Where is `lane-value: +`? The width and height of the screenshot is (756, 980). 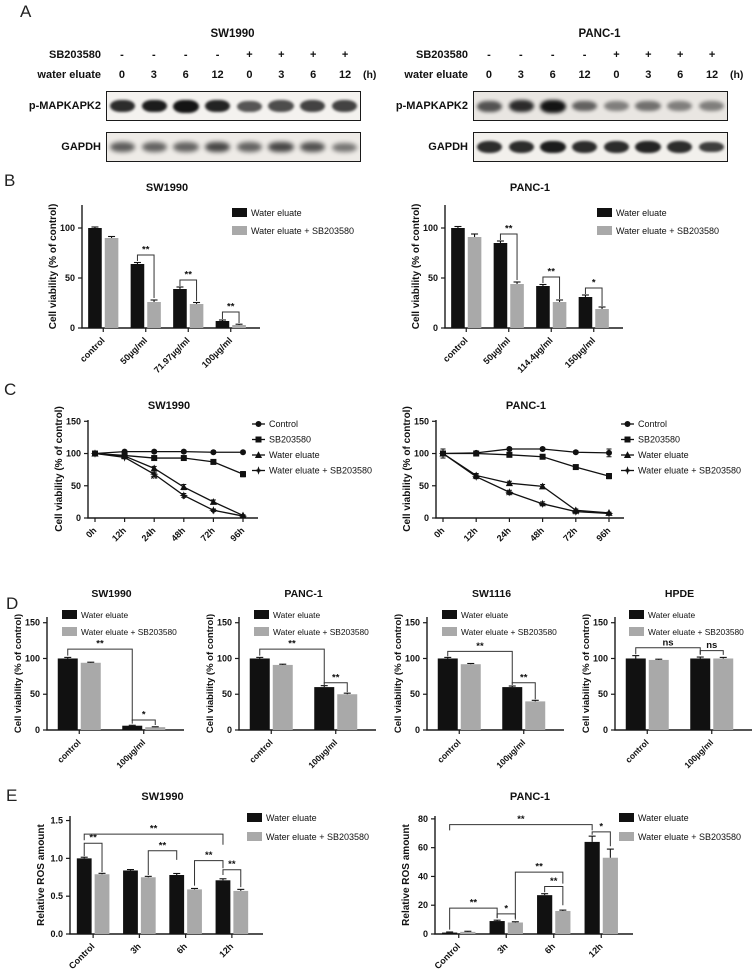
lane-value: + is located at coordinates (313, 55).